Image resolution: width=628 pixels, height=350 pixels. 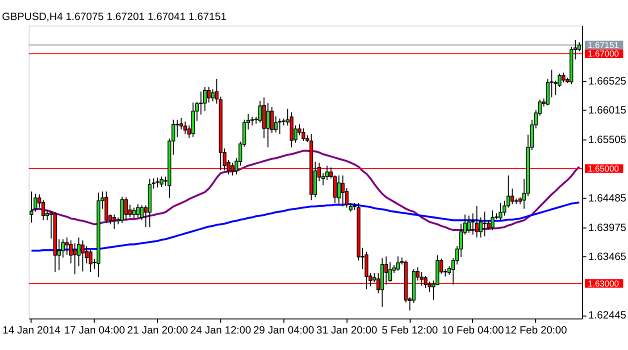 I want to click on x-tick-label: 17 Jan 04:00, so click(x=95, y=330).